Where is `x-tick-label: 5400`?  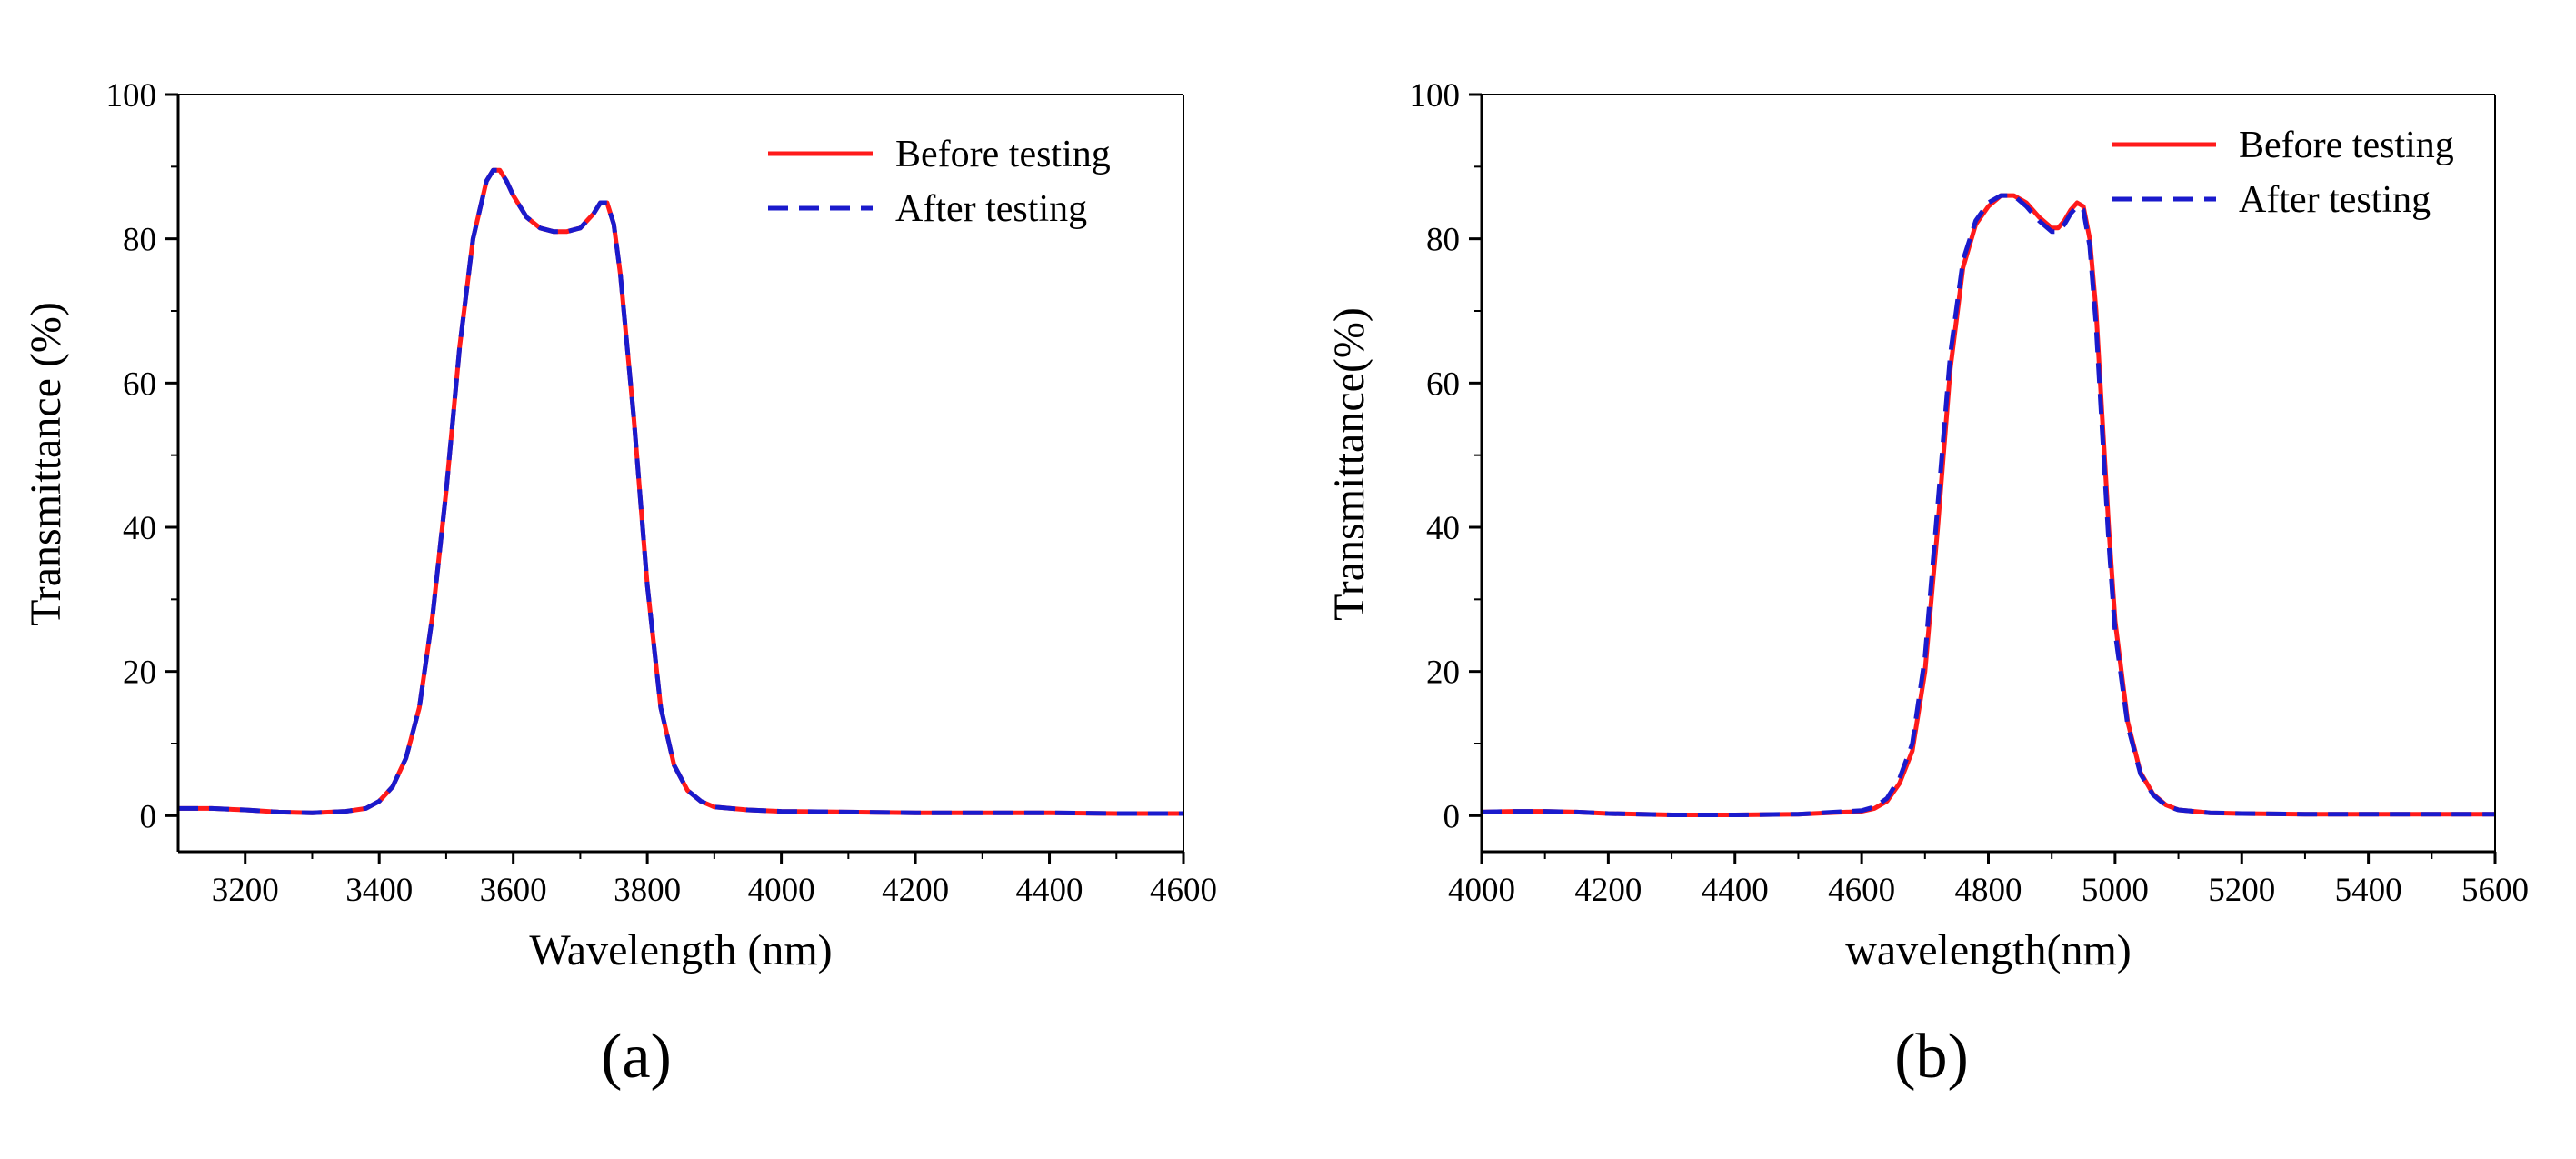 x-tick-label: 5400 is located at coordinates (2369, 891).